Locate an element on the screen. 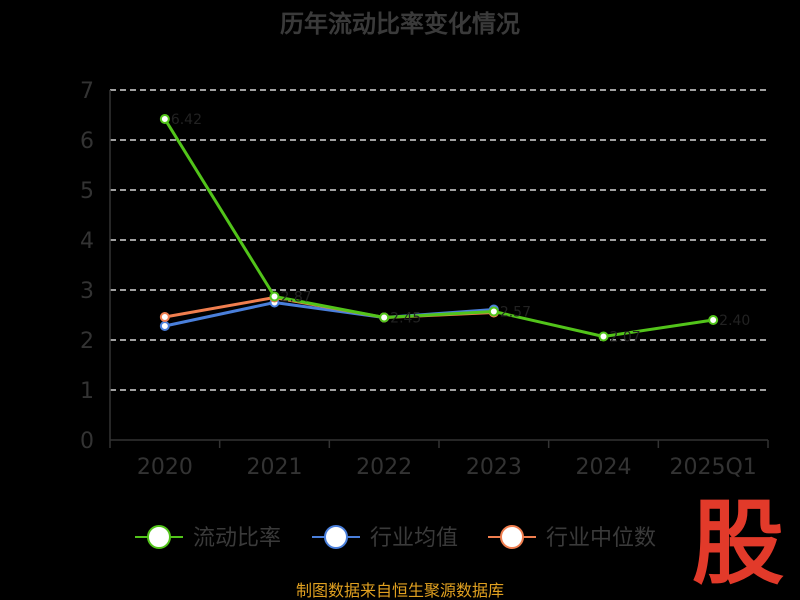  brand-logo: 股 is located at coordinates (738, 543).